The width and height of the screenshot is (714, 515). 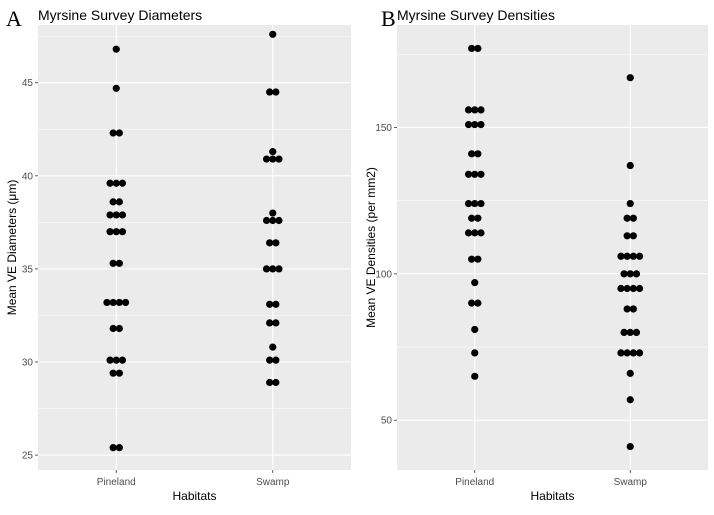 What do you see at coordinates (28, 363) in the screenshot?
I see `y-tick-label: 30` at bounding box center [28, 363].